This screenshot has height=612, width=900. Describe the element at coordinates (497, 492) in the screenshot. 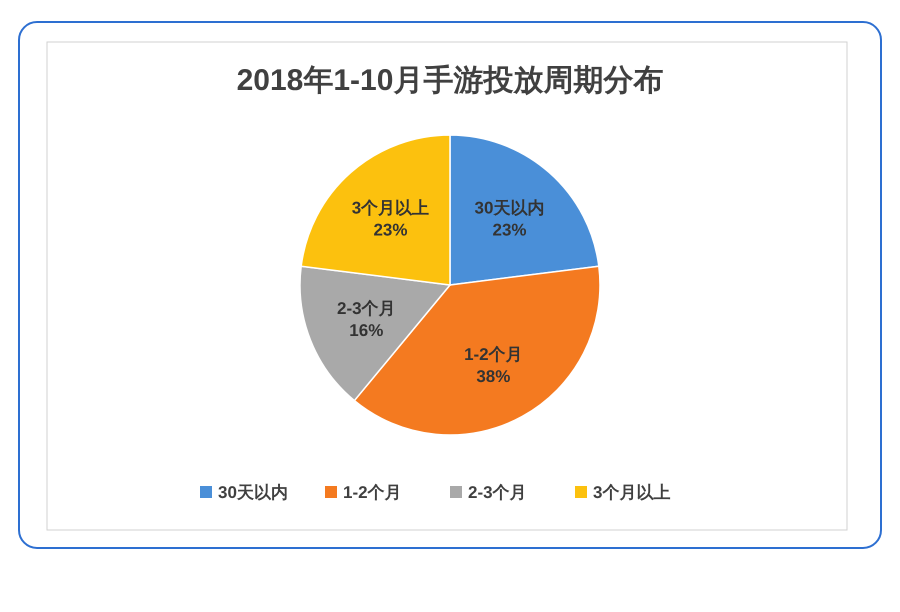

I see `legend-label: 2-3个月` at that location.